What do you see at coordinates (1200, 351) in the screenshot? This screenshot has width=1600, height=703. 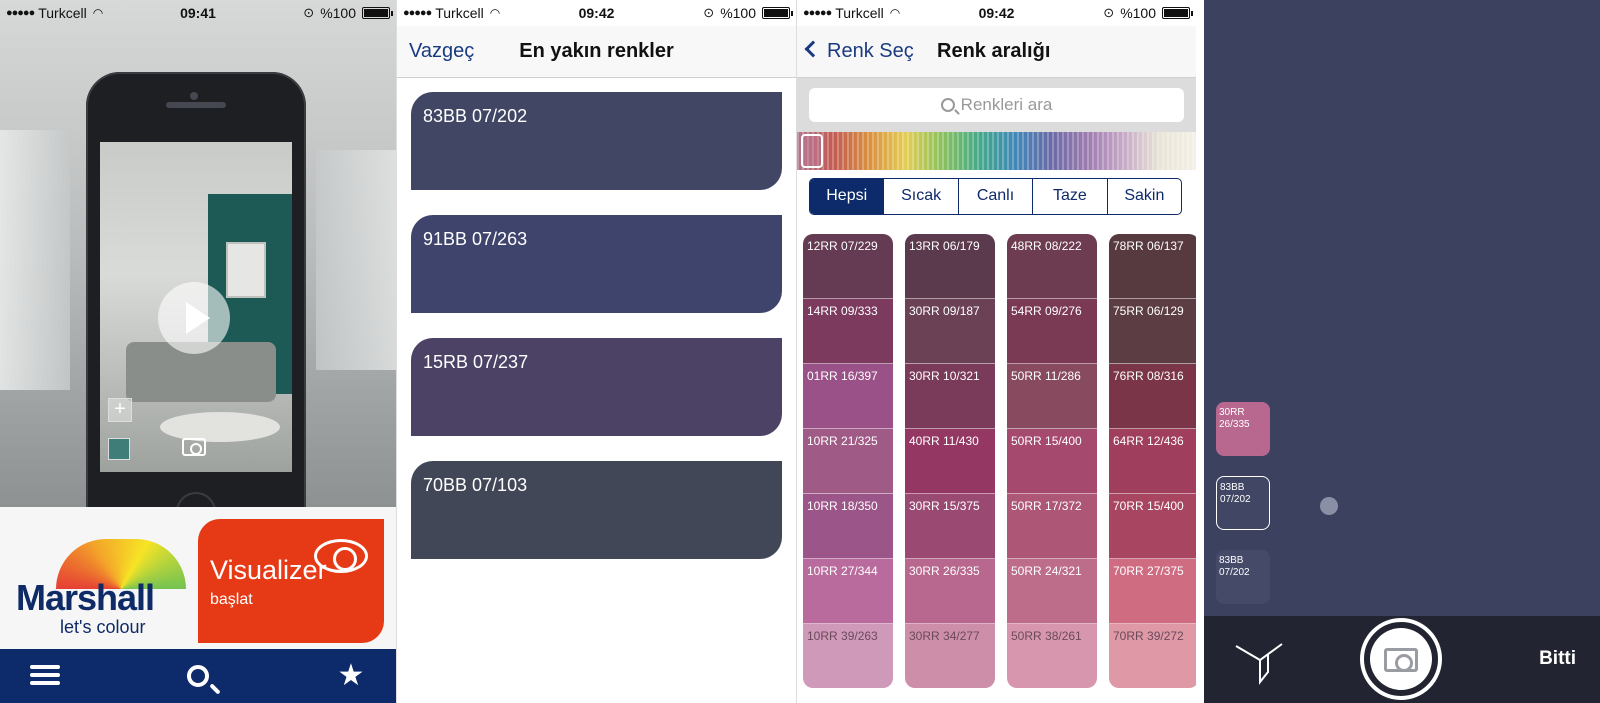 I see `screen-gap` at bounding box center [1200, 351].